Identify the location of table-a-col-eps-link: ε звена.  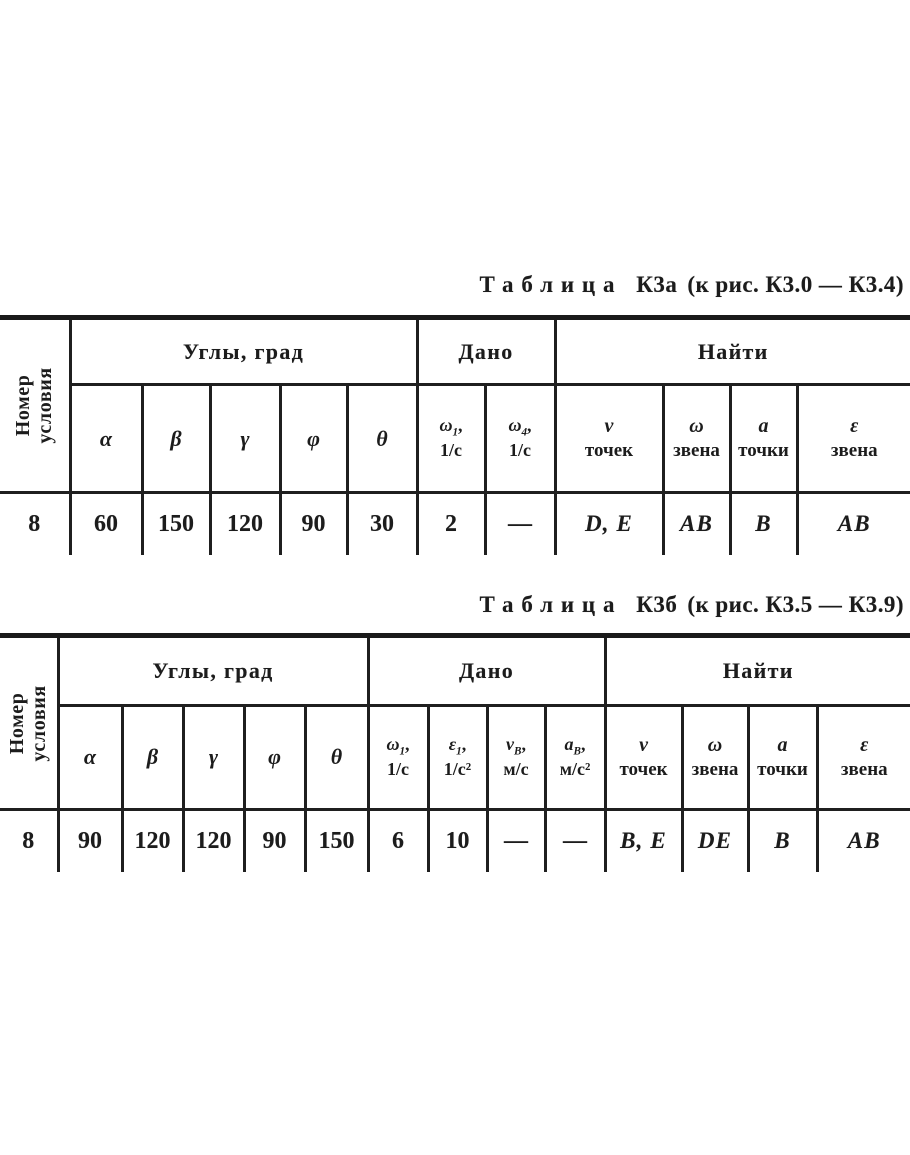
(852, 438).